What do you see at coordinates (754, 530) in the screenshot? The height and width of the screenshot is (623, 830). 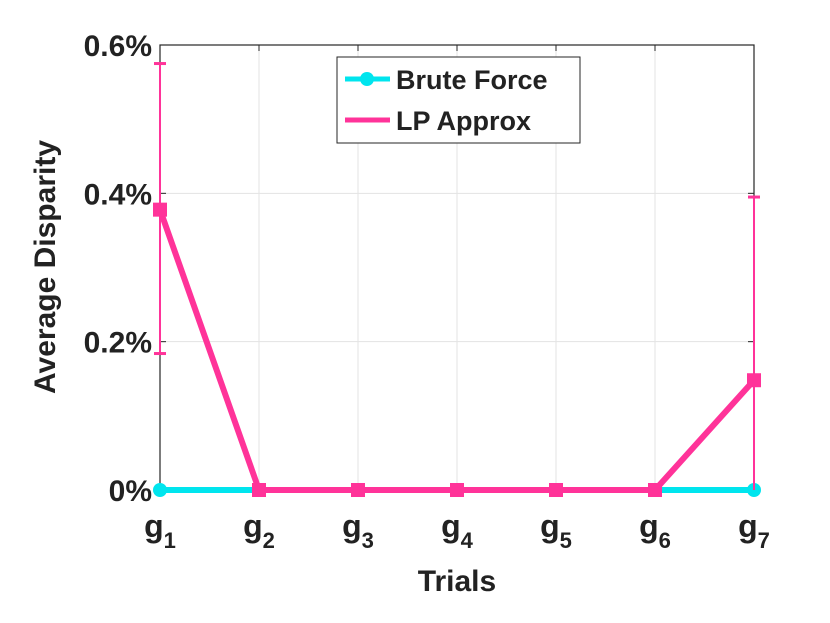 I see `x-tick-label: g7` at bounding box center [754, 530].